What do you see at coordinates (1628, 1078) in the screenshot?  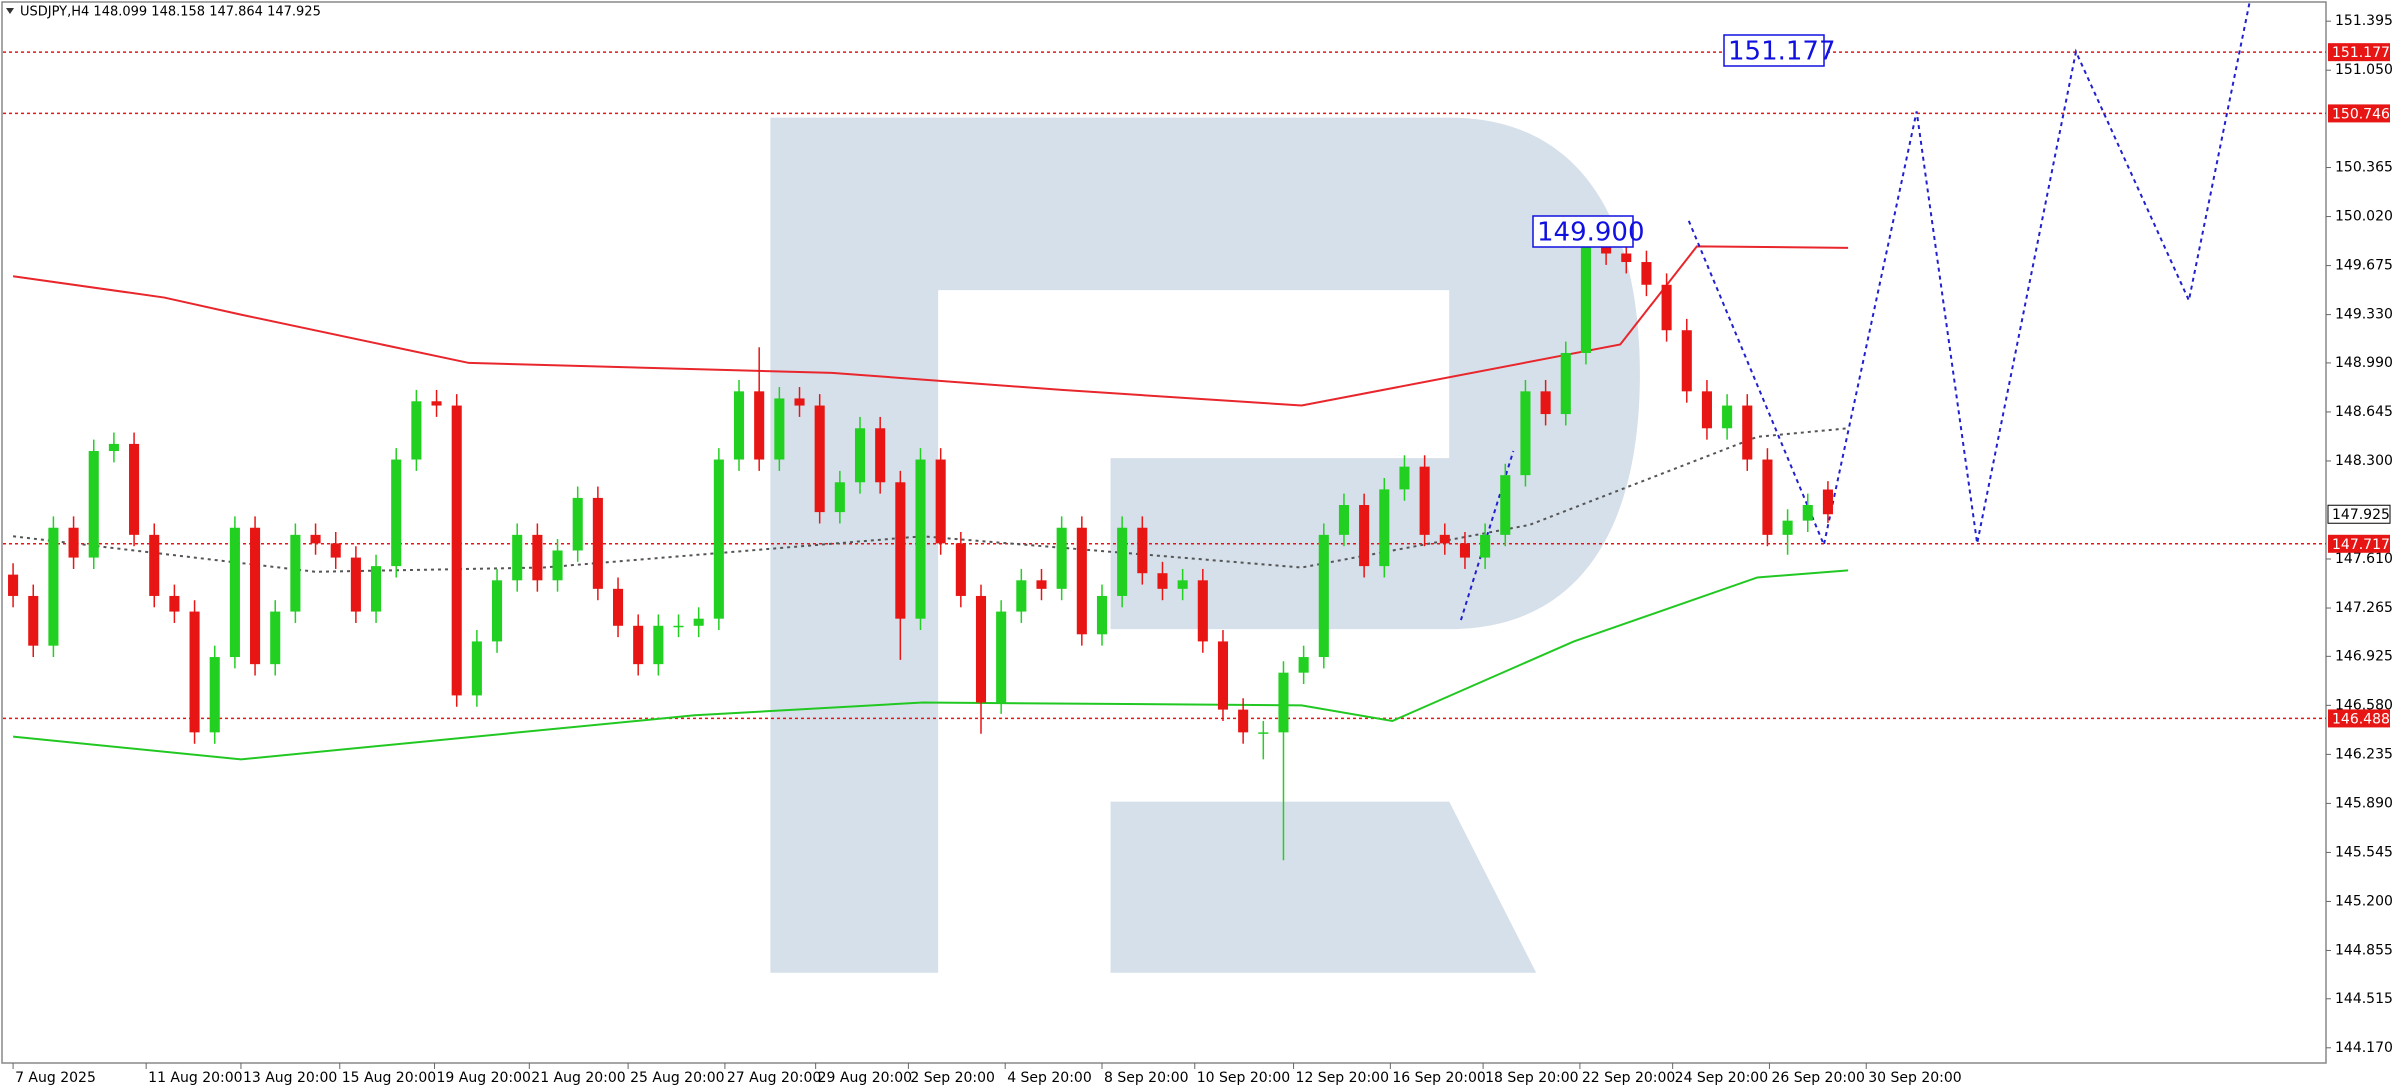 I see `x-tick-label: 22 Sep 20:00` at bounding box center [1628, 1078].